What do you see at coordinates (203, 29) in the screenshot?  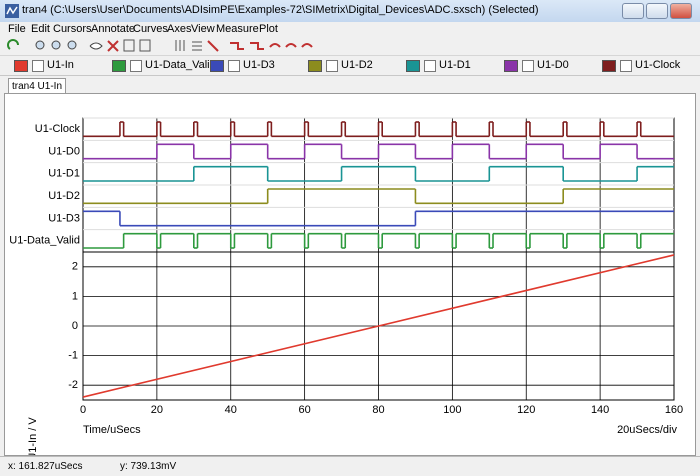 I see `menu-item: View` at bounding box center [203, 29].